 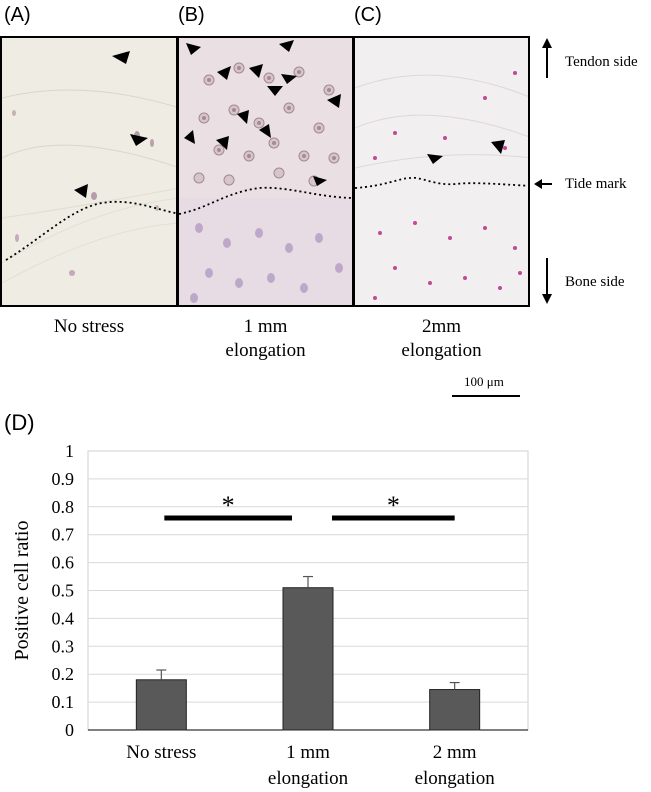 What do you see at coordinates (63, 702) in the screenshot?
I see `y-tick-label: 0.1` at bounding box center [63, 702].